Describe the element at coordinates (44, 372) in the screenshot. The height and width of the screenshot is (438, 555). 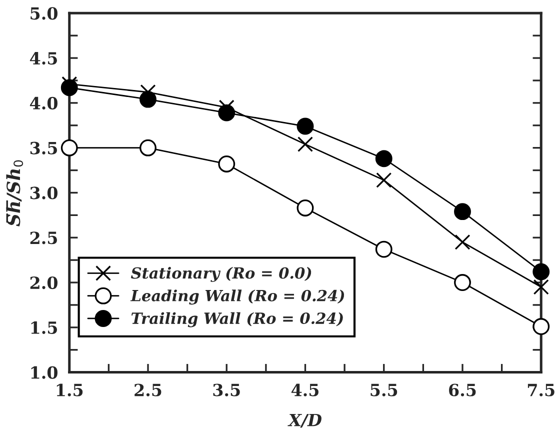
I see `y-tick-label: 1.0` at that location.